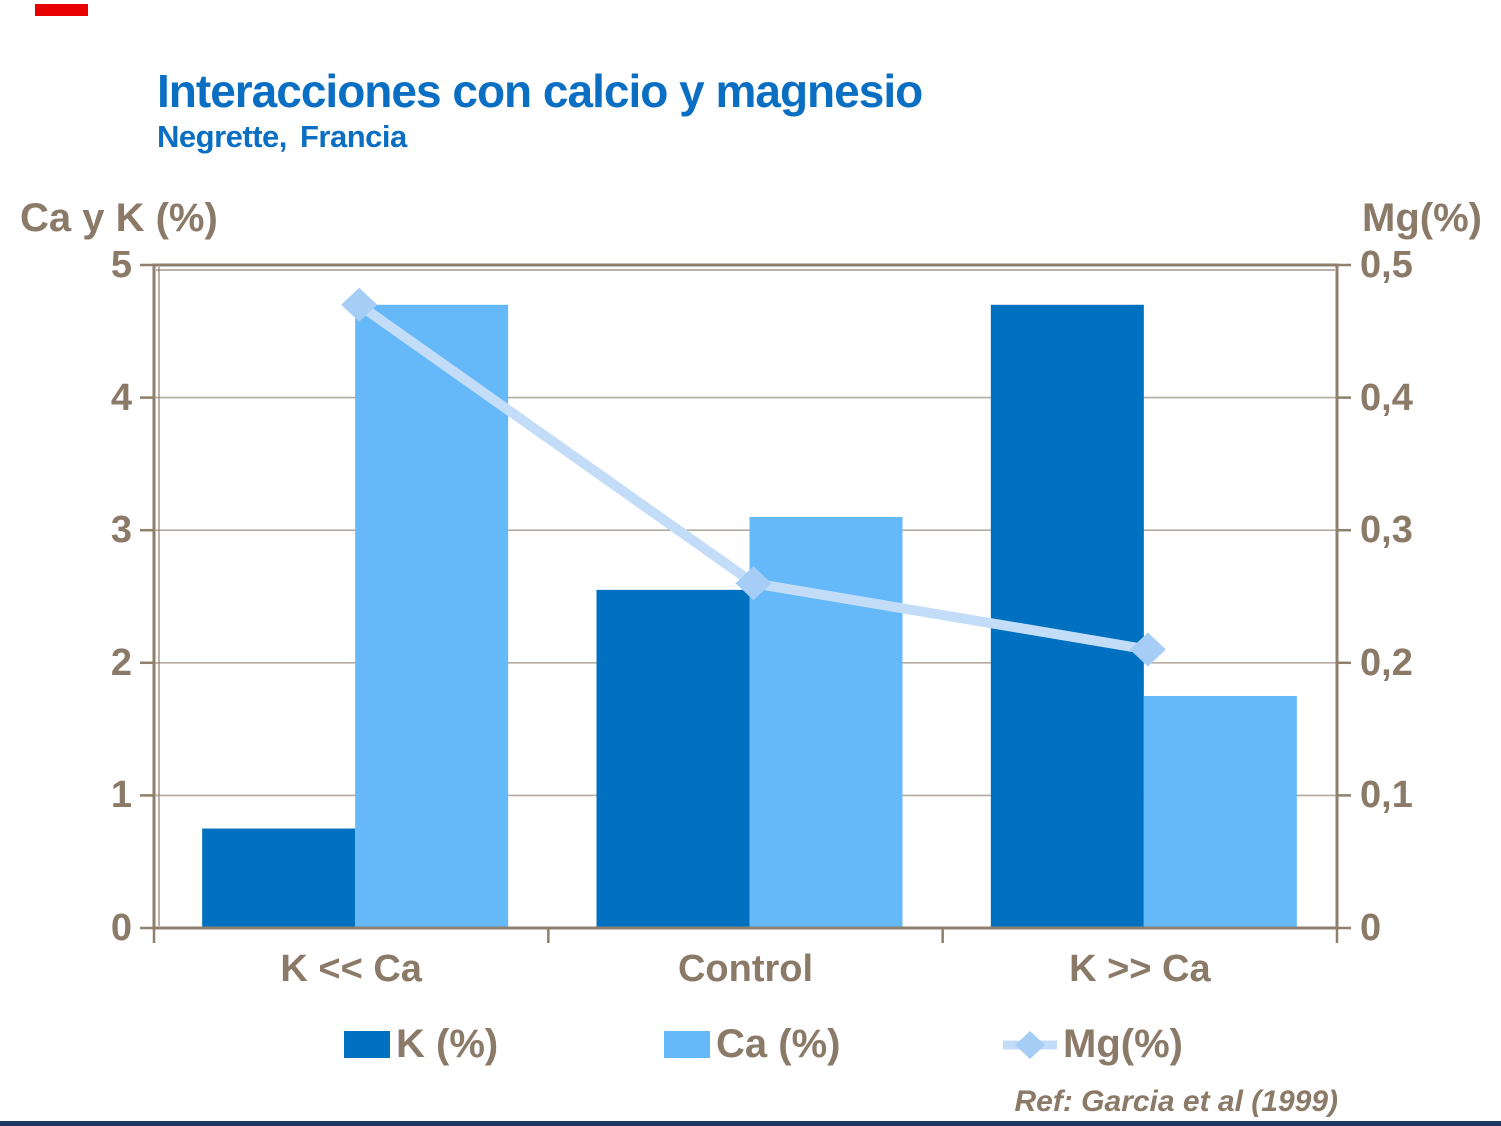  I want to click on legend-item: Ca (%), so click(752, 1044).